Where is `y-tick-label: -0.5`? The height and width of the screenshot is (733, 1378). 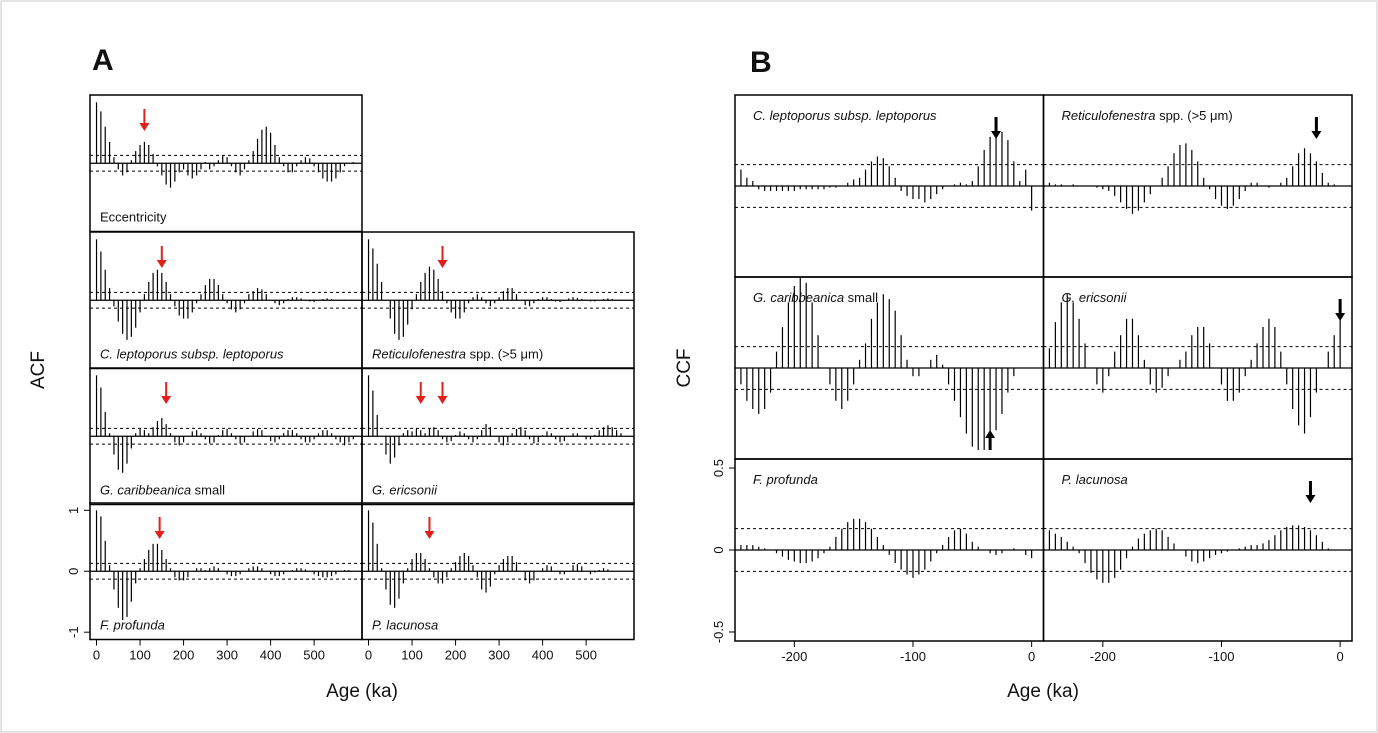
y-tick-label: -0.5 is located at coordinates (718, 632).